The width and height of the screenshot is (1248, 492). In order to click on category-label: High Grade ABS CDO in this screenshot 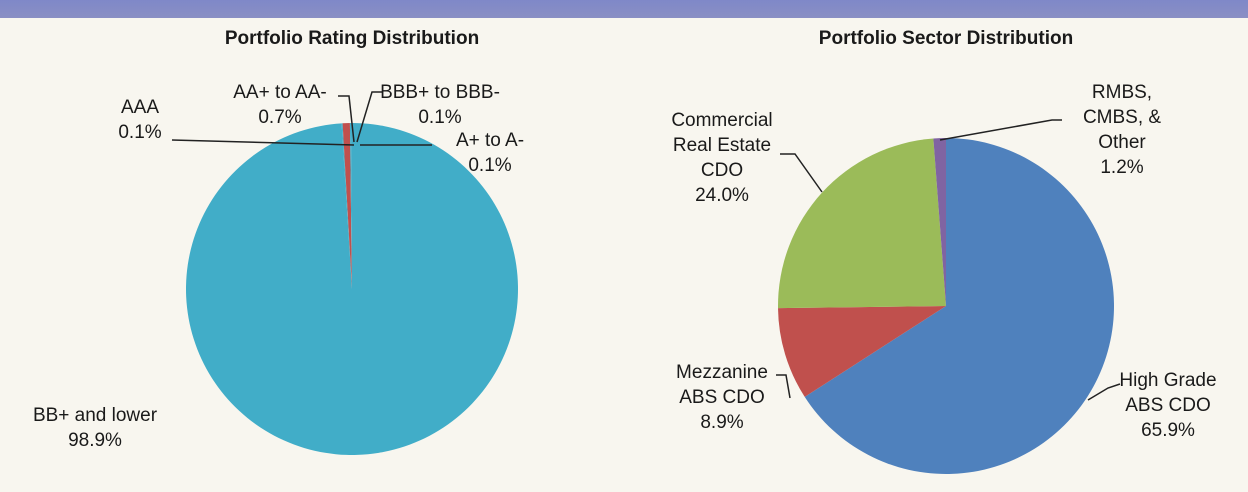, I will do `click(1168, 393)`.